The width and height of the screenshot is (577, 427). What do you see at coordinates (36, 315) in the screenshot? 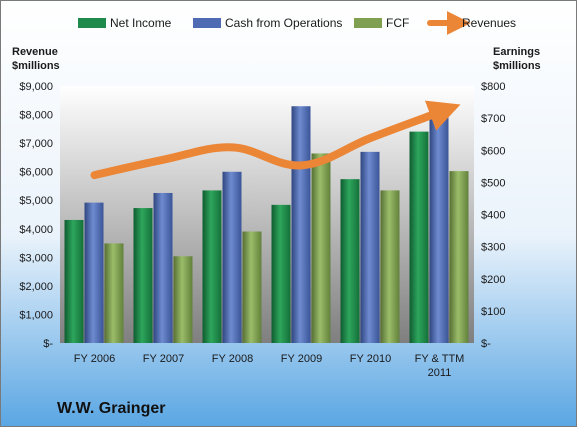
I see `left-tick-label: $1,000` at bounding box center [36, 315].